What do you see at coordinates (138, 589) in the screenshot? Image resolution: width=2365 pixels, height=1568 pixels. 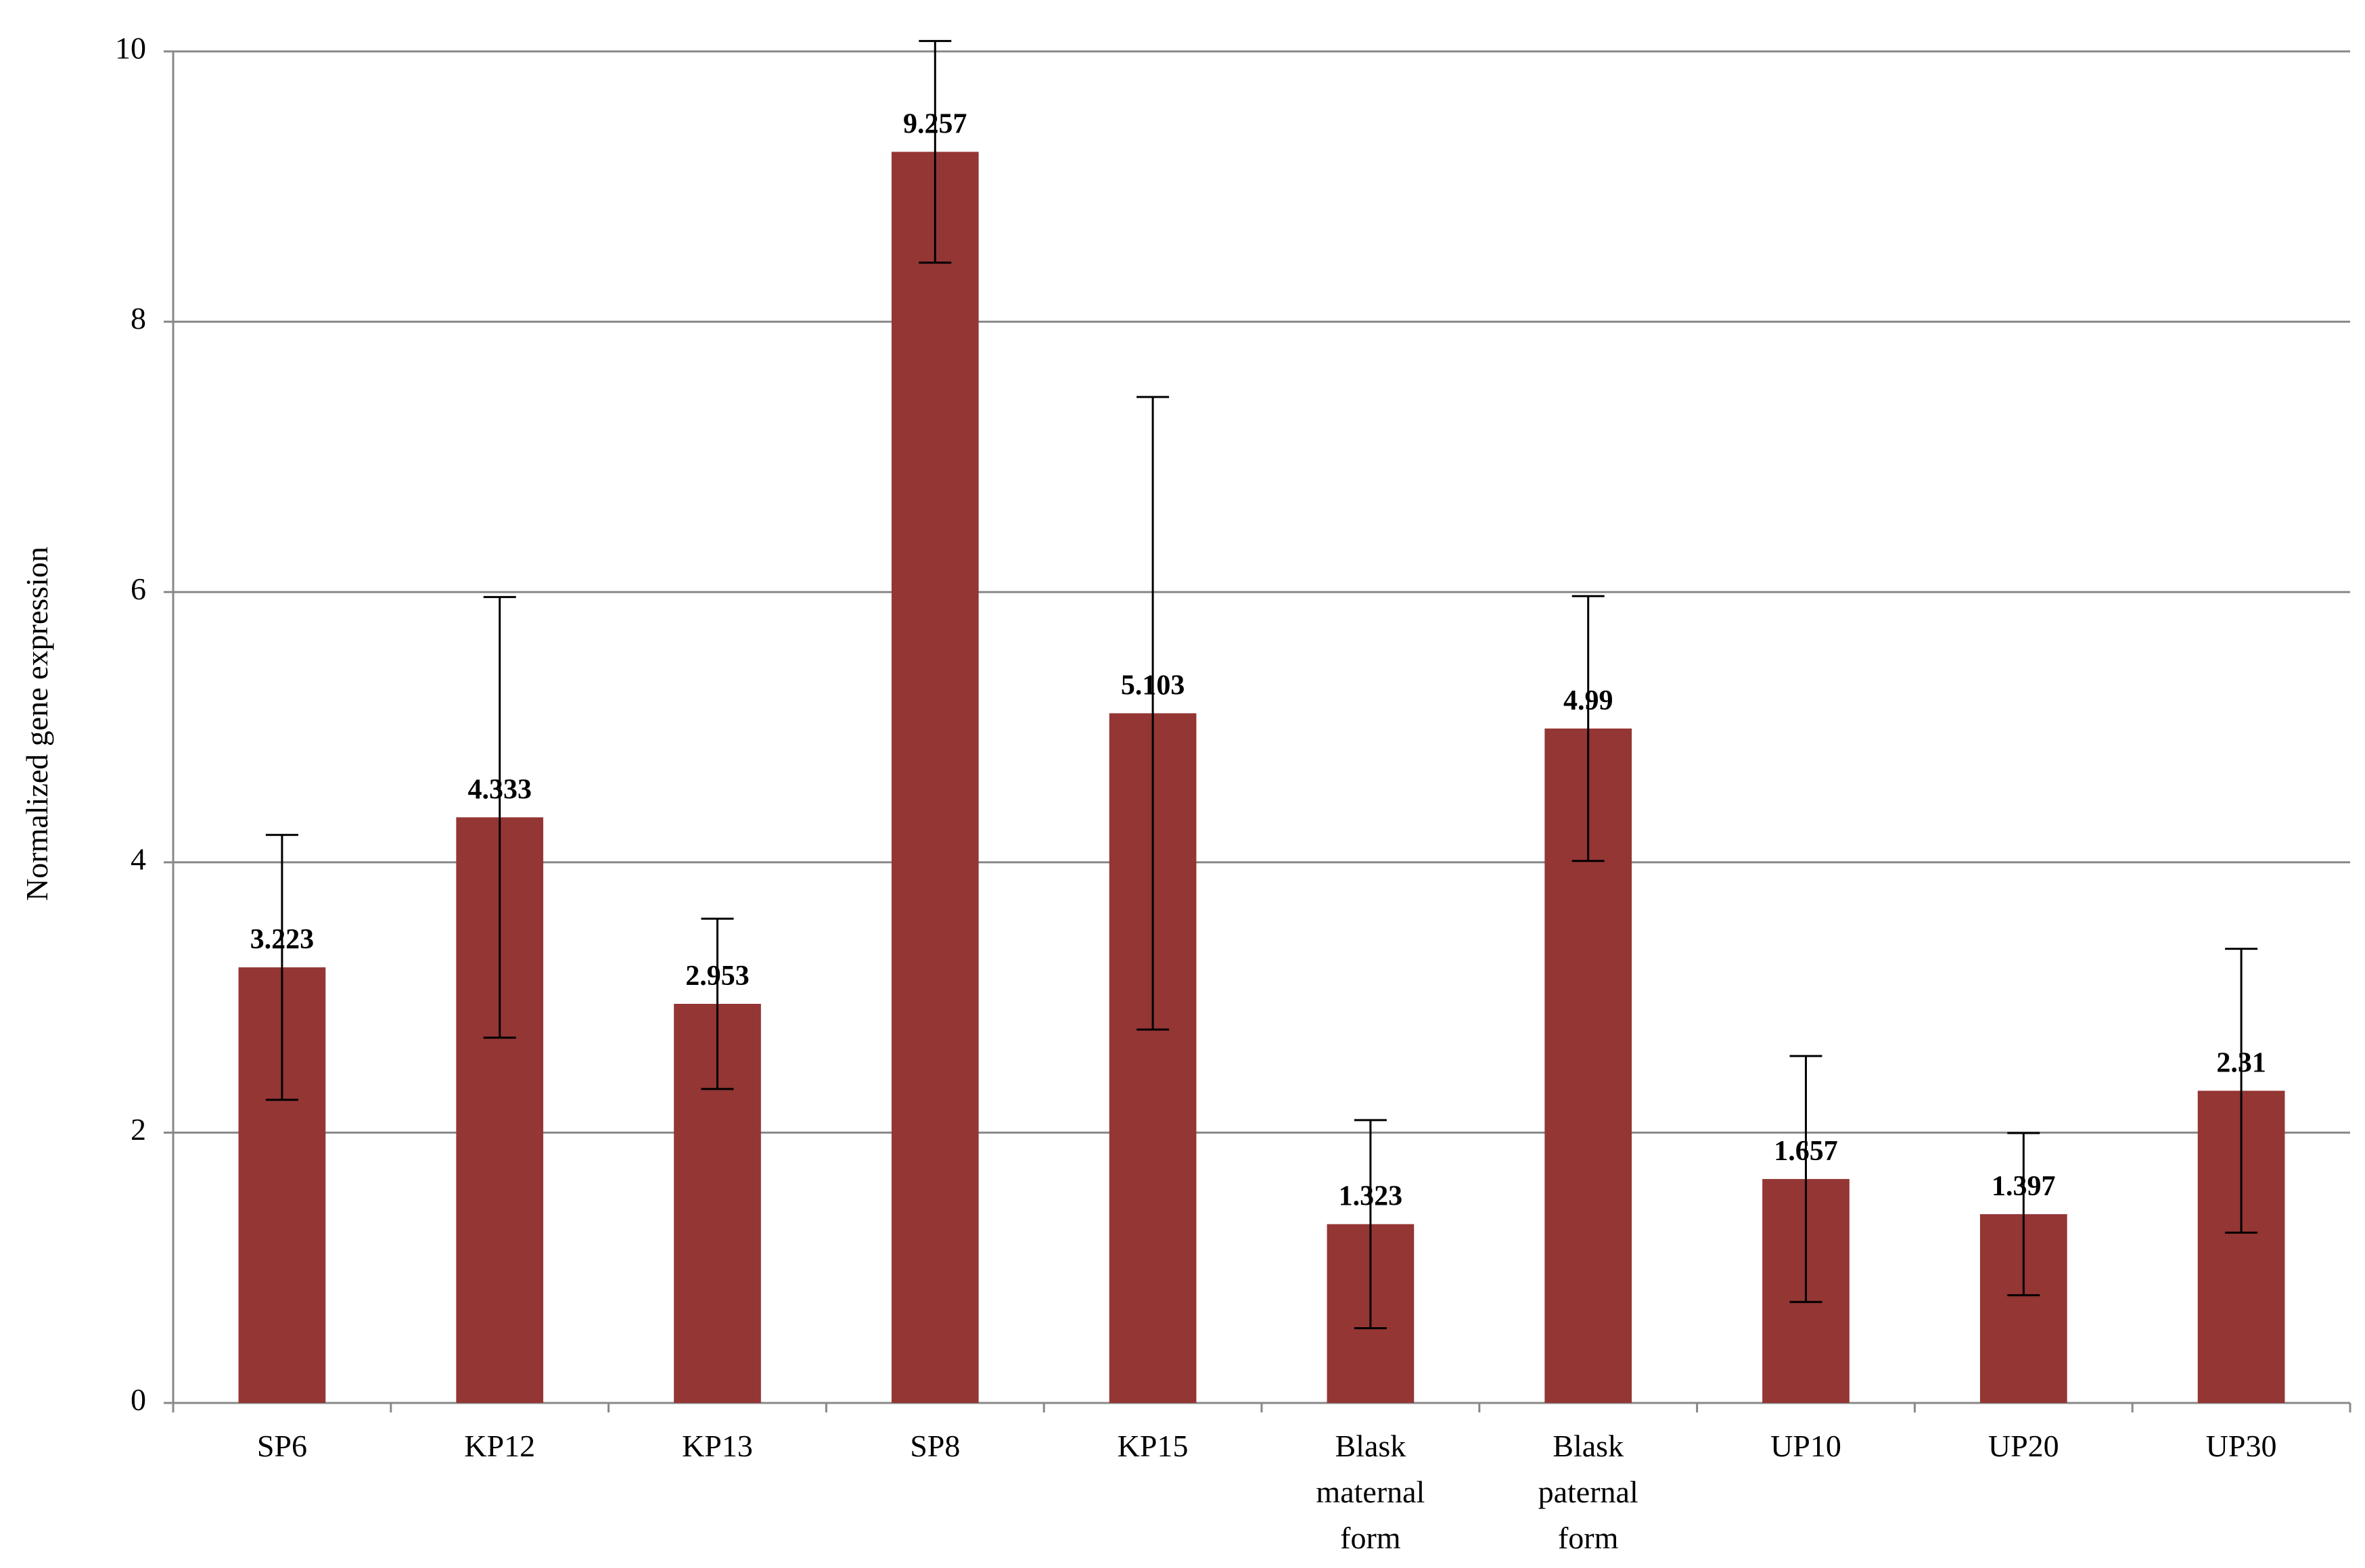 I see `y-tick-label: 6` at bounding box center [138, 589].